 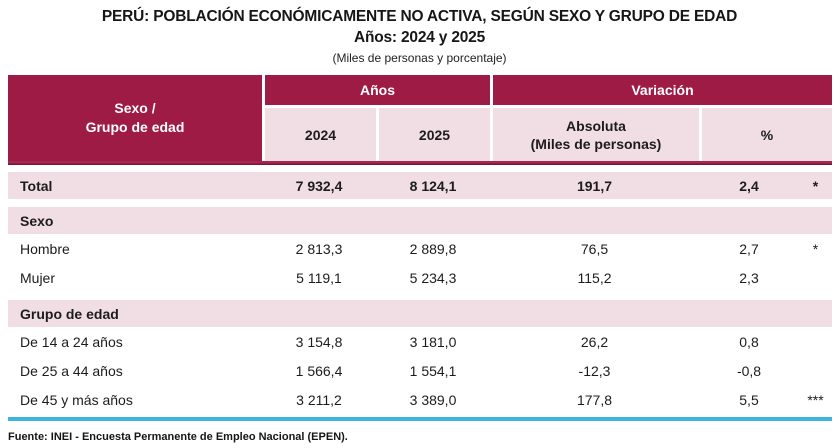 I want to click on table-row-total: Total 7 932,4 8 124,1 191,7 2,4 *, so click(x=420, y=185).